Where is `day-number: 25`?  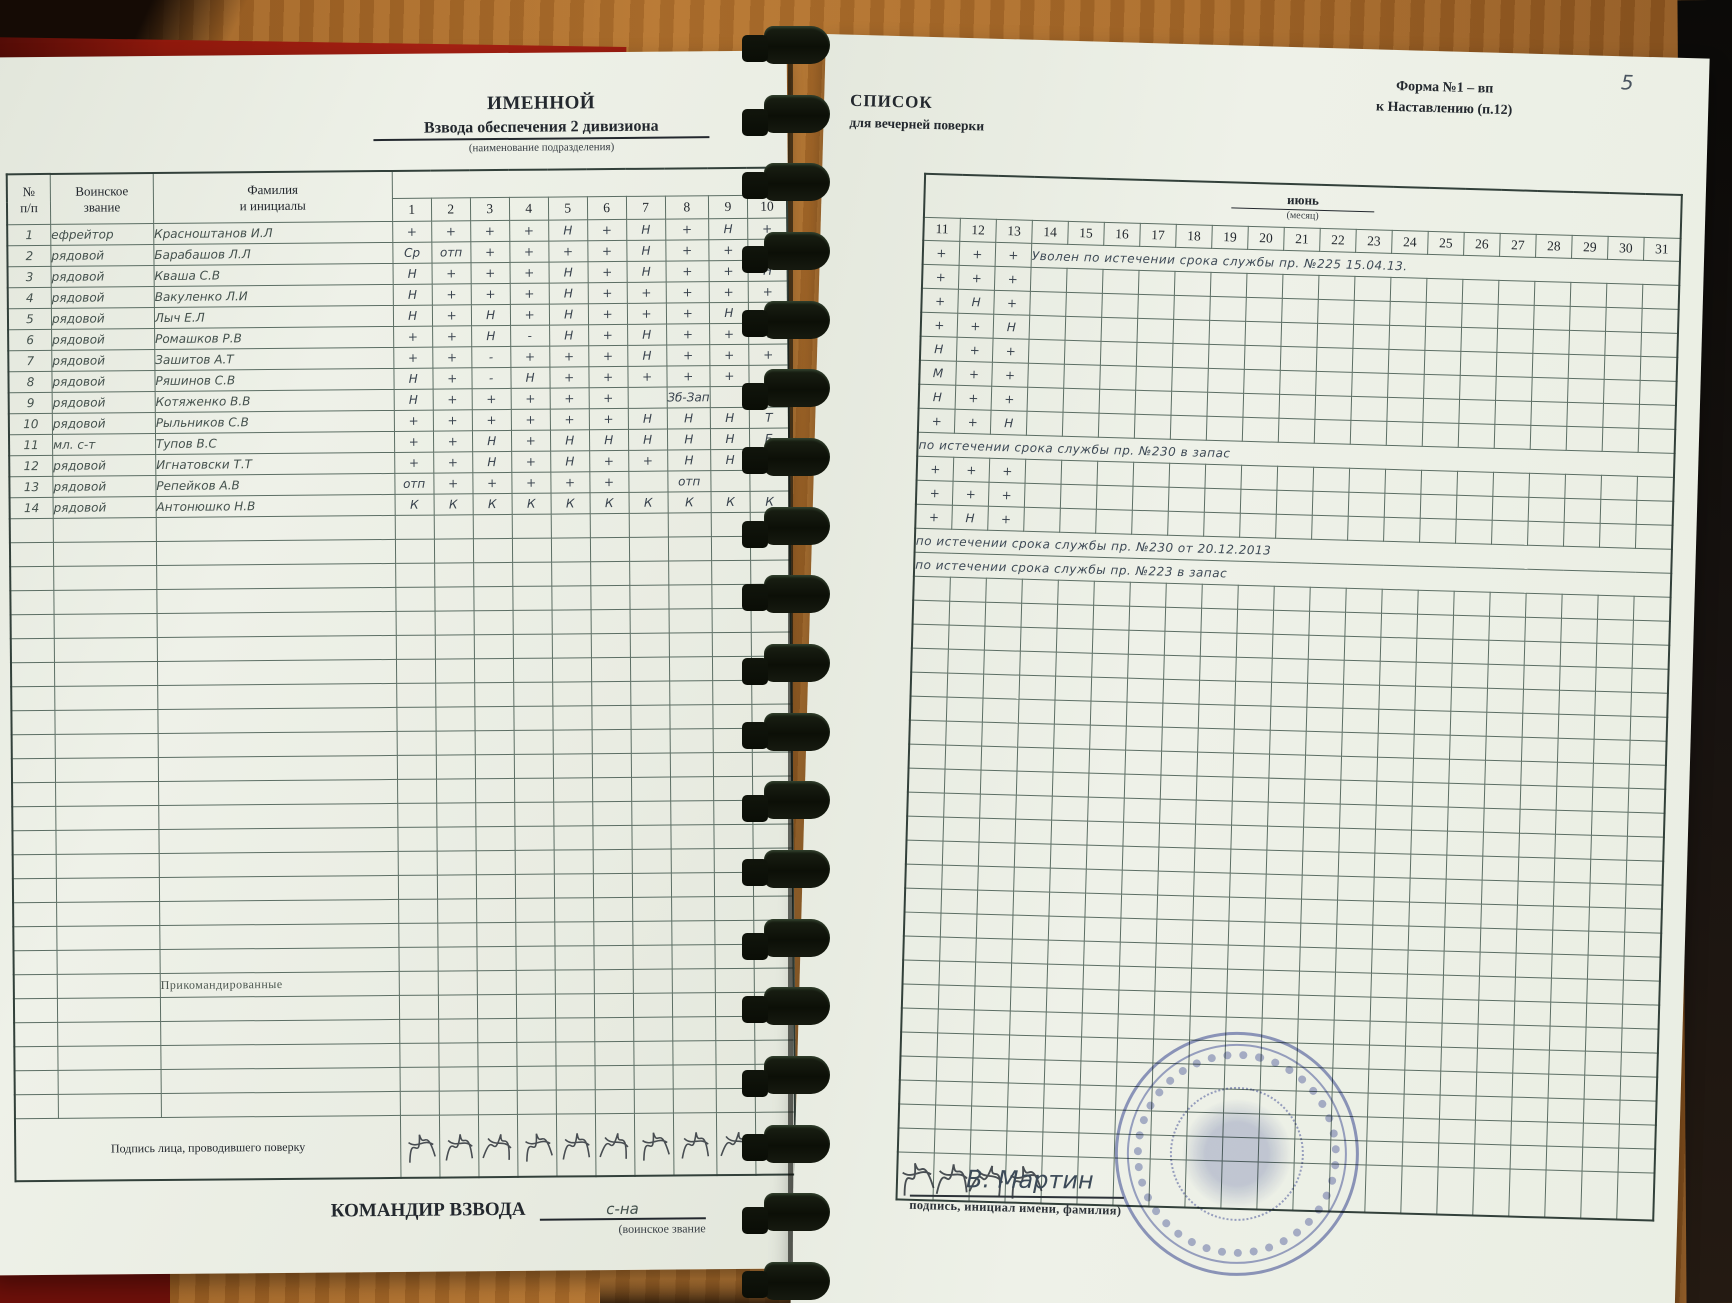
day-number: 25 is located at coordinates (1446, 243).